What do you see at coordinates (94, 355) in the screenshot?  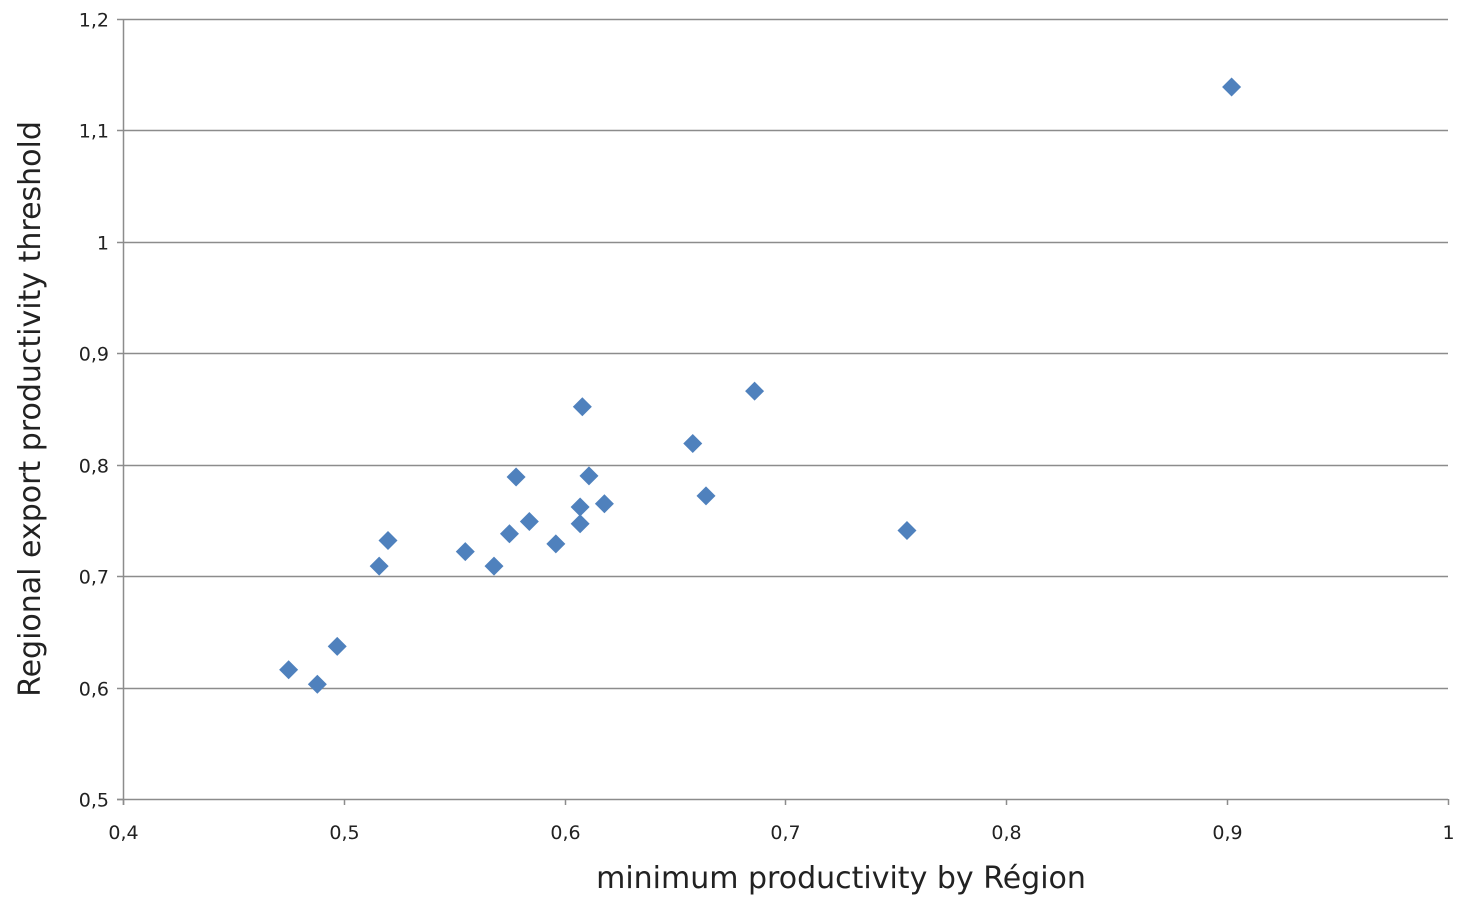 I see `y-tick-label-4: 0,9` at bounding box center [94, 355].